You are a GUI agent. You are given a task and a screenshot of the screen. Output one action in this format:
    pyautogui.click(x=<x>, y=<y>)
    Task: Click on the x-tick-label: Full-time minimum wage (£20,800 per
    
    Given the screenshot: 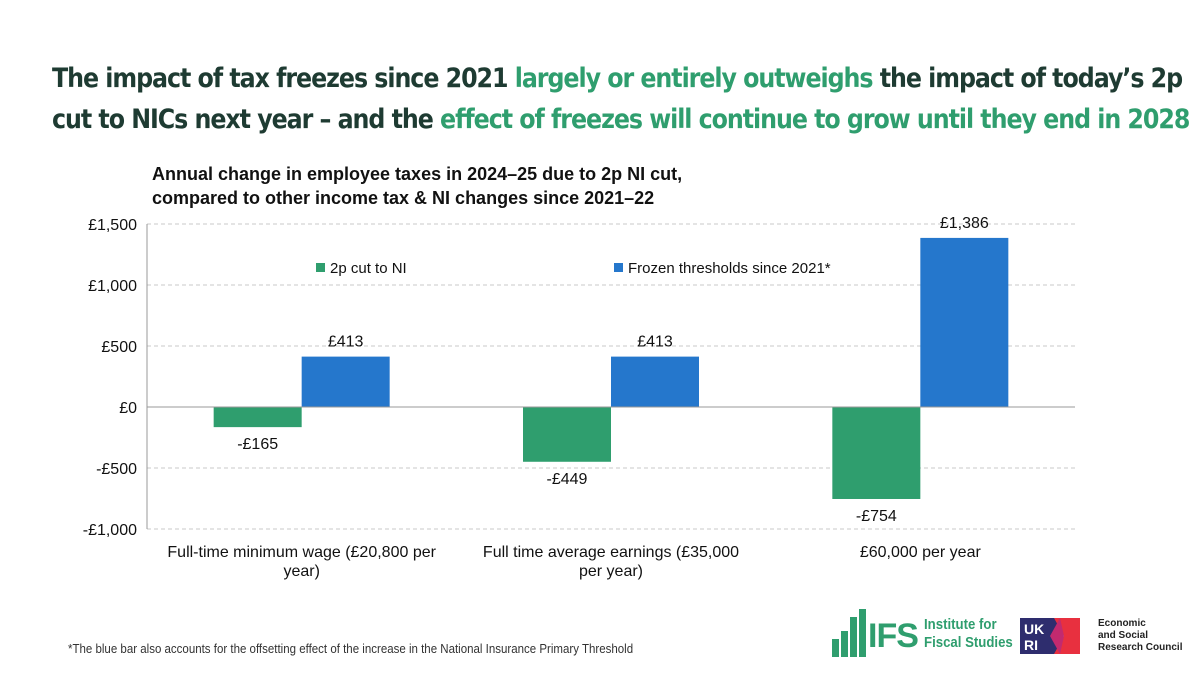 What is the action you would take?
    pyautogui.click(x=301, y=552)
    